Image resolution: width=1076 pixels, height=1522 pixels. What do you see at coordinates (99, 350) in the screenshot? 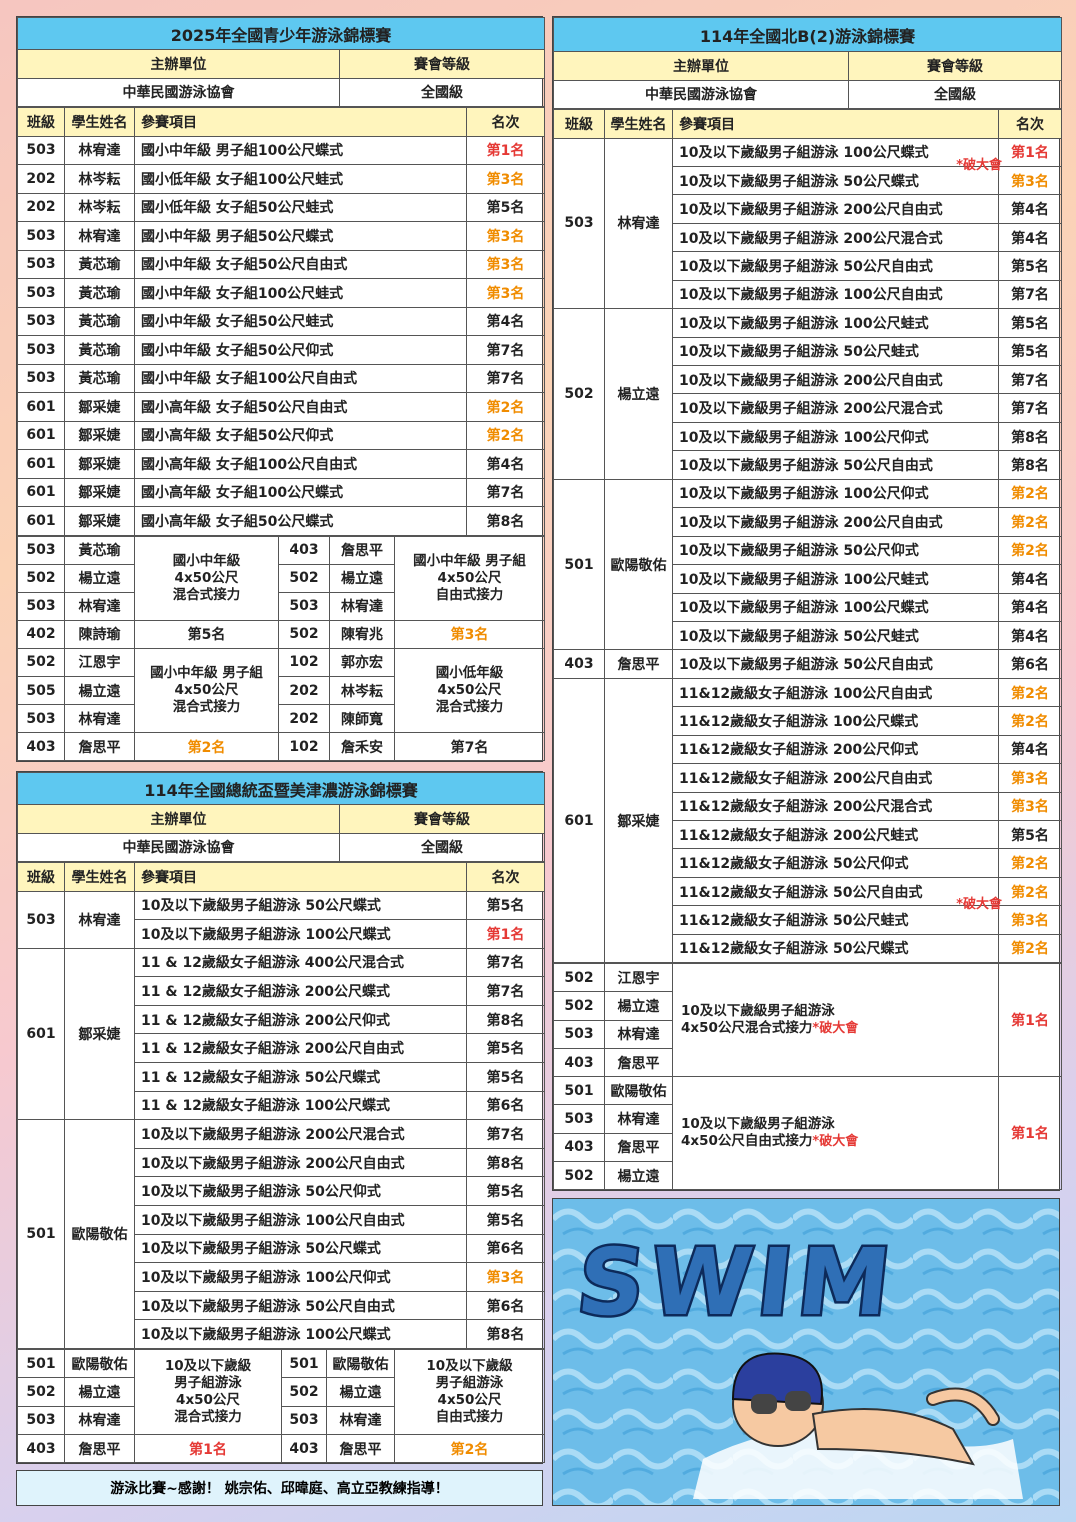
I see `student-name: 黃芯瑜` at bounding box center [99, 350].